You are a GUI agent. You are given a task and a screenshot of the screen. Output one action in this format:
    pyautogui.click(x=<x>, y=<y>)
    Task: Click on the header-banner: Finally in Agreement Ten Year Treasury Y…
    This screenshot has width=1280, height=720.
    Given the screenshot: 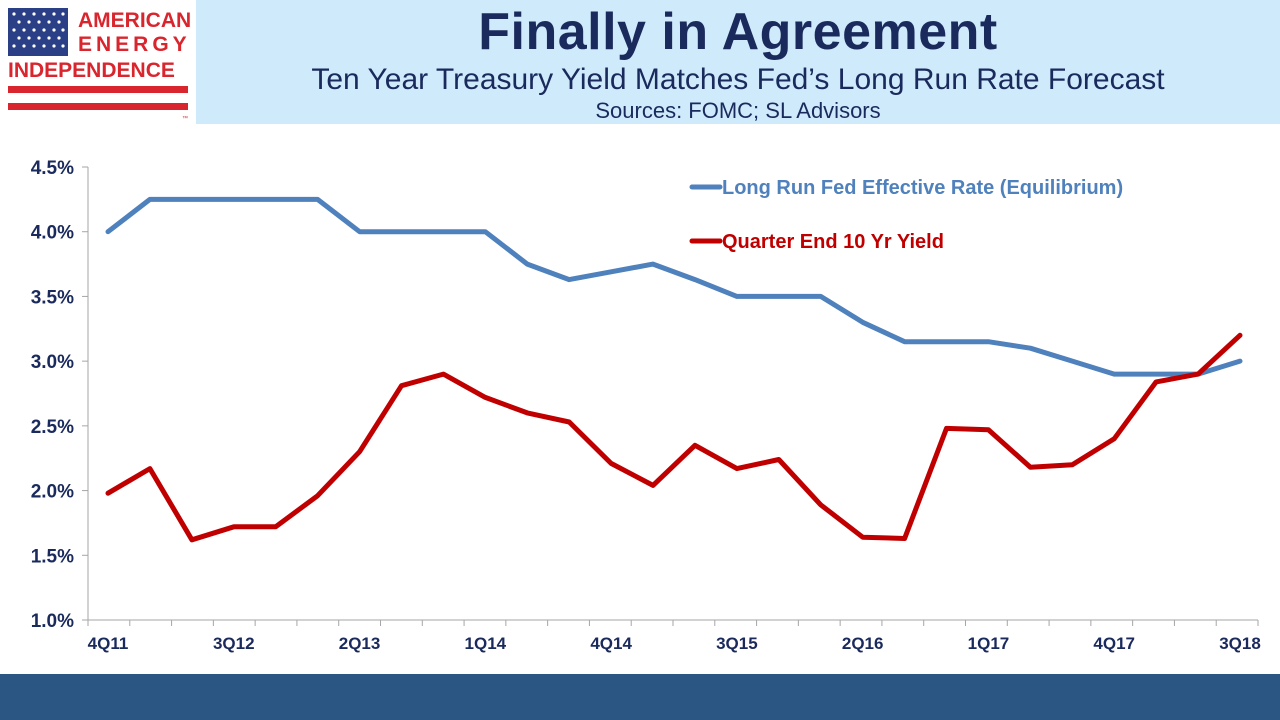 What is the action you would take?
    pyautogui.click(x=738, y=62)
    